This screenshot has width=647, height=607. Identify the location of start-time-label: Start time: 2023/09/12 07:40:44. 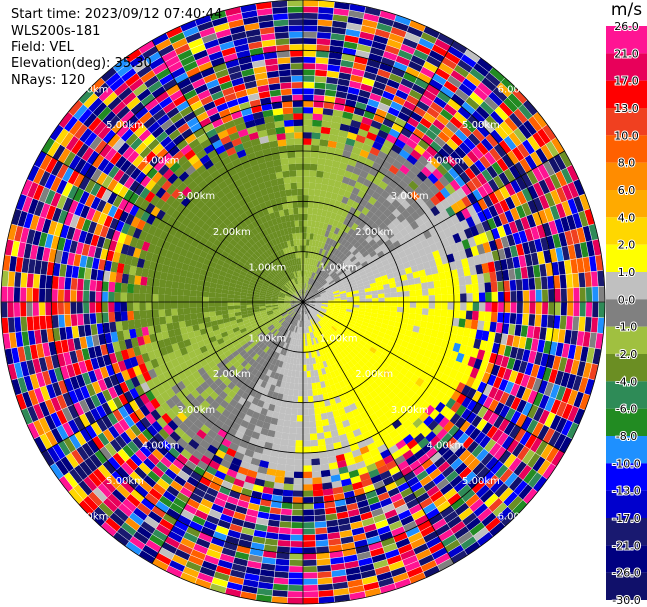
(117, 14).